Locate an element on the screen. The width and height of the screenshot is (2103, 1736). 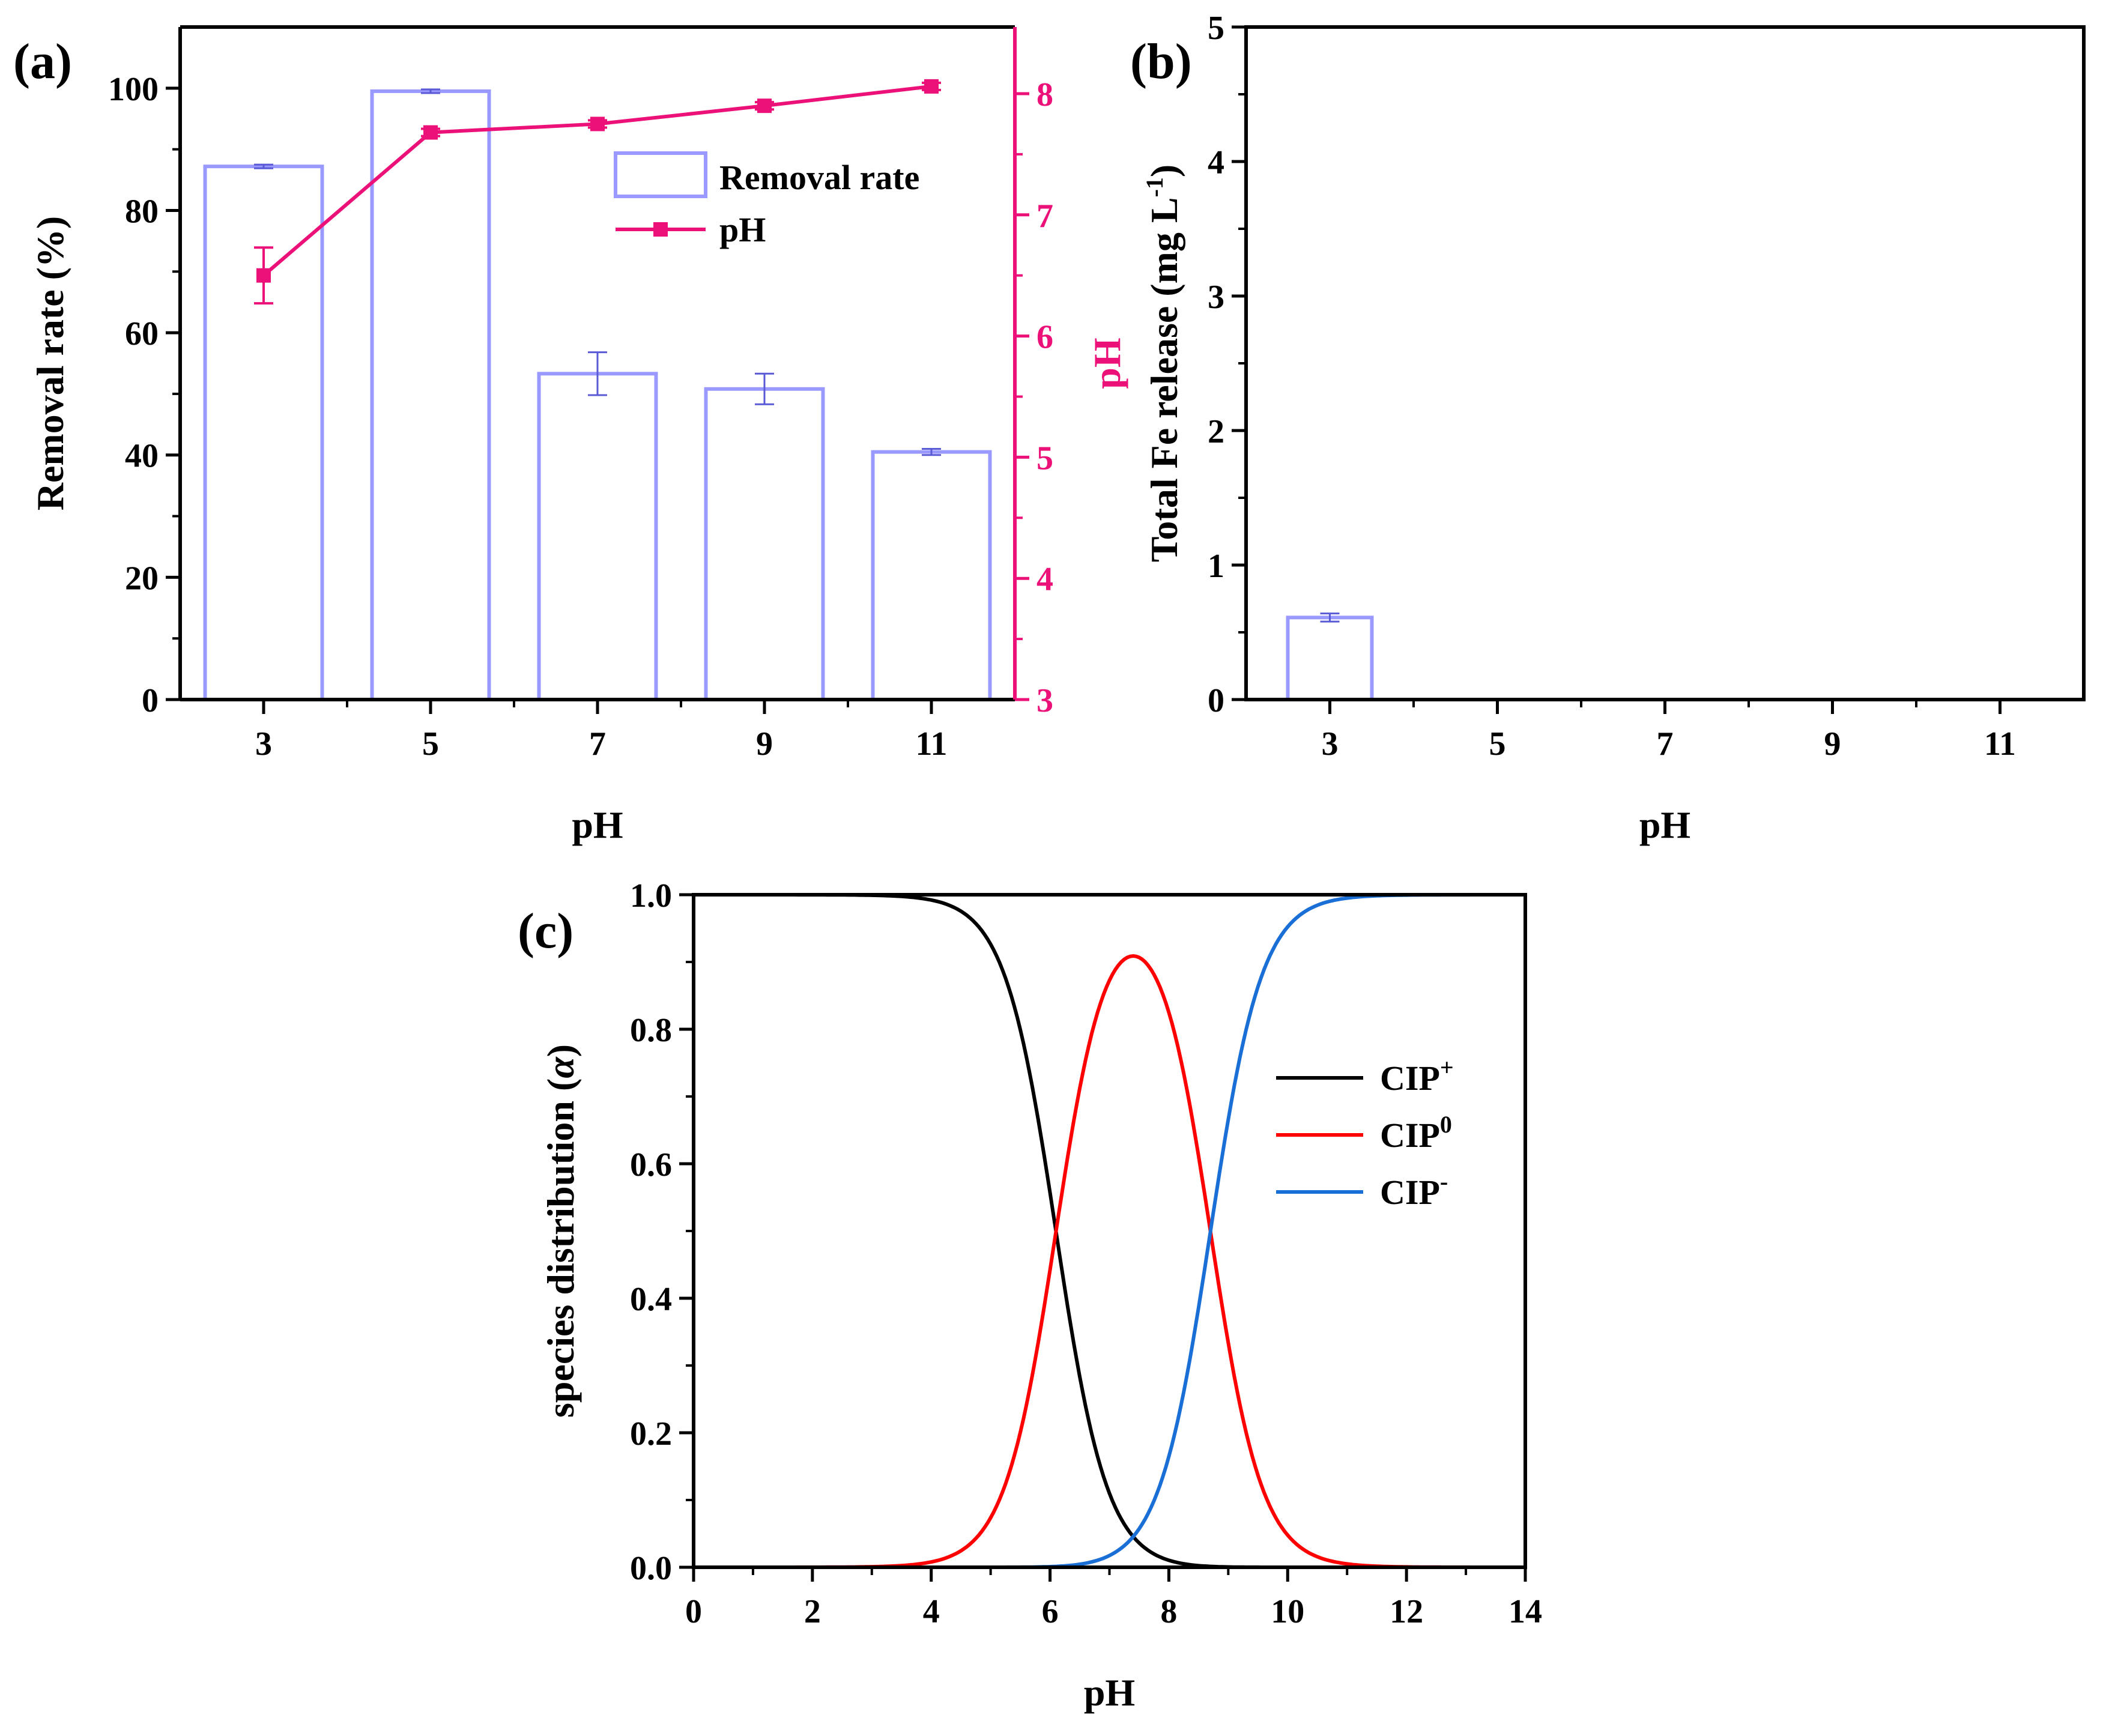
panel-c-curve-cip-zero is located at coordinates (1109, 1261).